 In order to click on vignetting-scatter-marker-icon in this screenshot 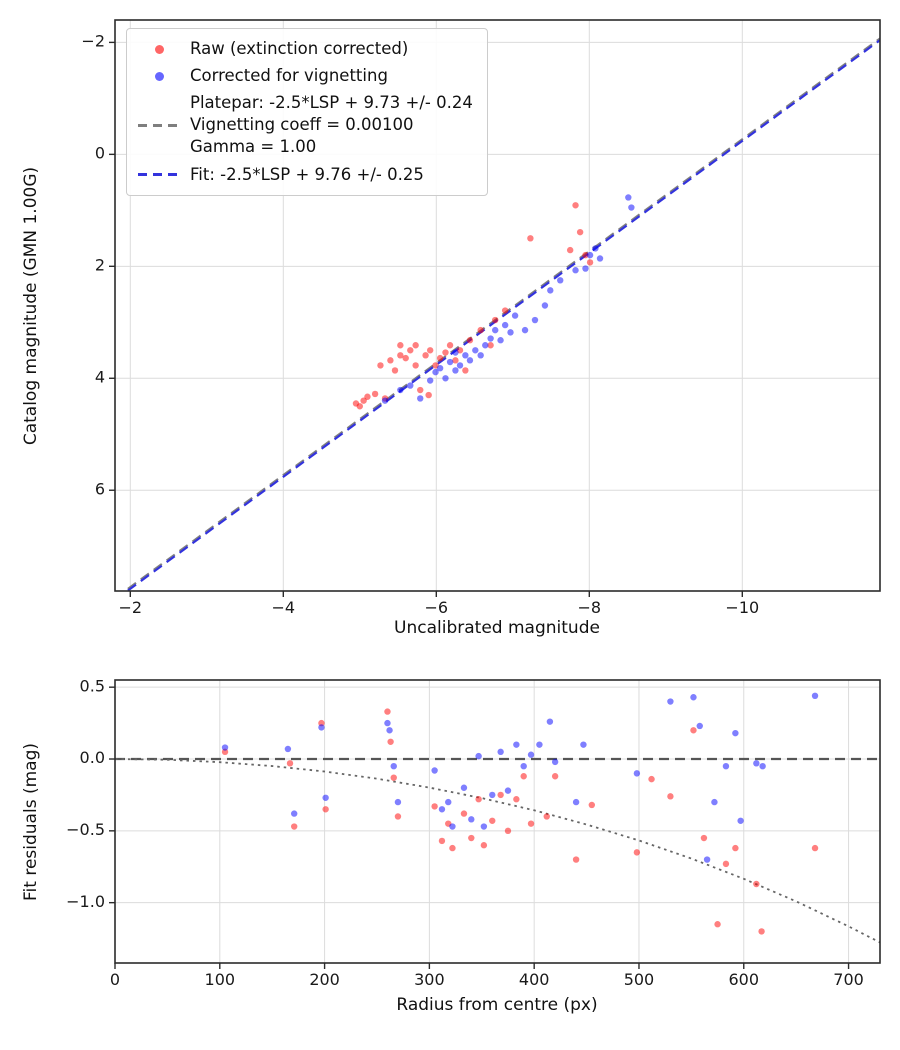, I will do `click(159, 76)`.